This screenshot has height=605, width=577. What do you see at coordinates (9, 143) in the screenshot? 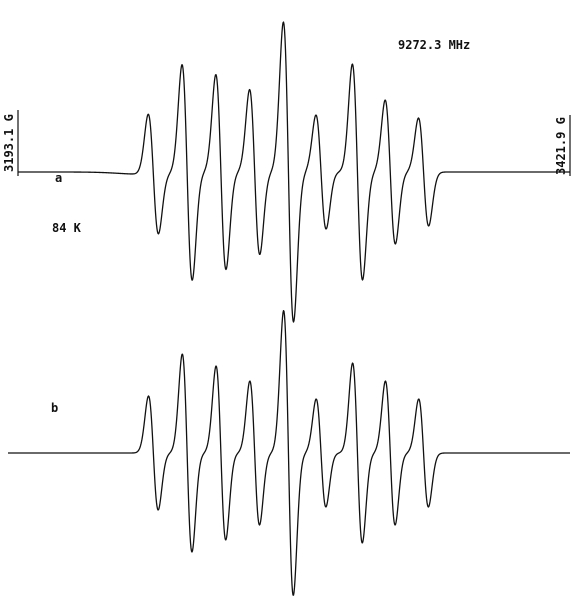
I see `field-start-label: 3193.1 G` at bounding box center [9, 143].